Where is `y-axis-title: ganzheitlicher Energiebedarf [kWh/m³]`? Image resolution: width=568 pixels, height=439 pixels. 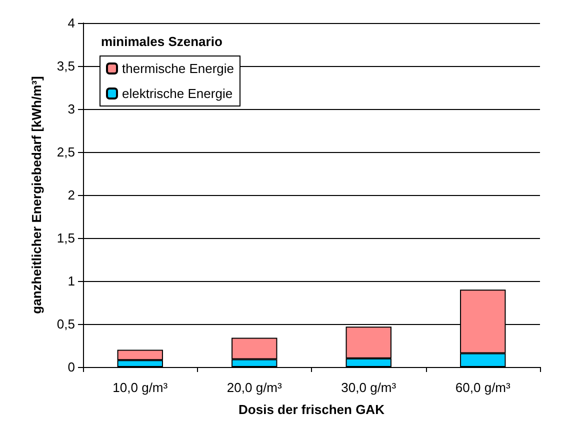 y-axis-title: ganzheitlicher Energiebedarf [kWh/m³] is located at coordinates (36, 195).